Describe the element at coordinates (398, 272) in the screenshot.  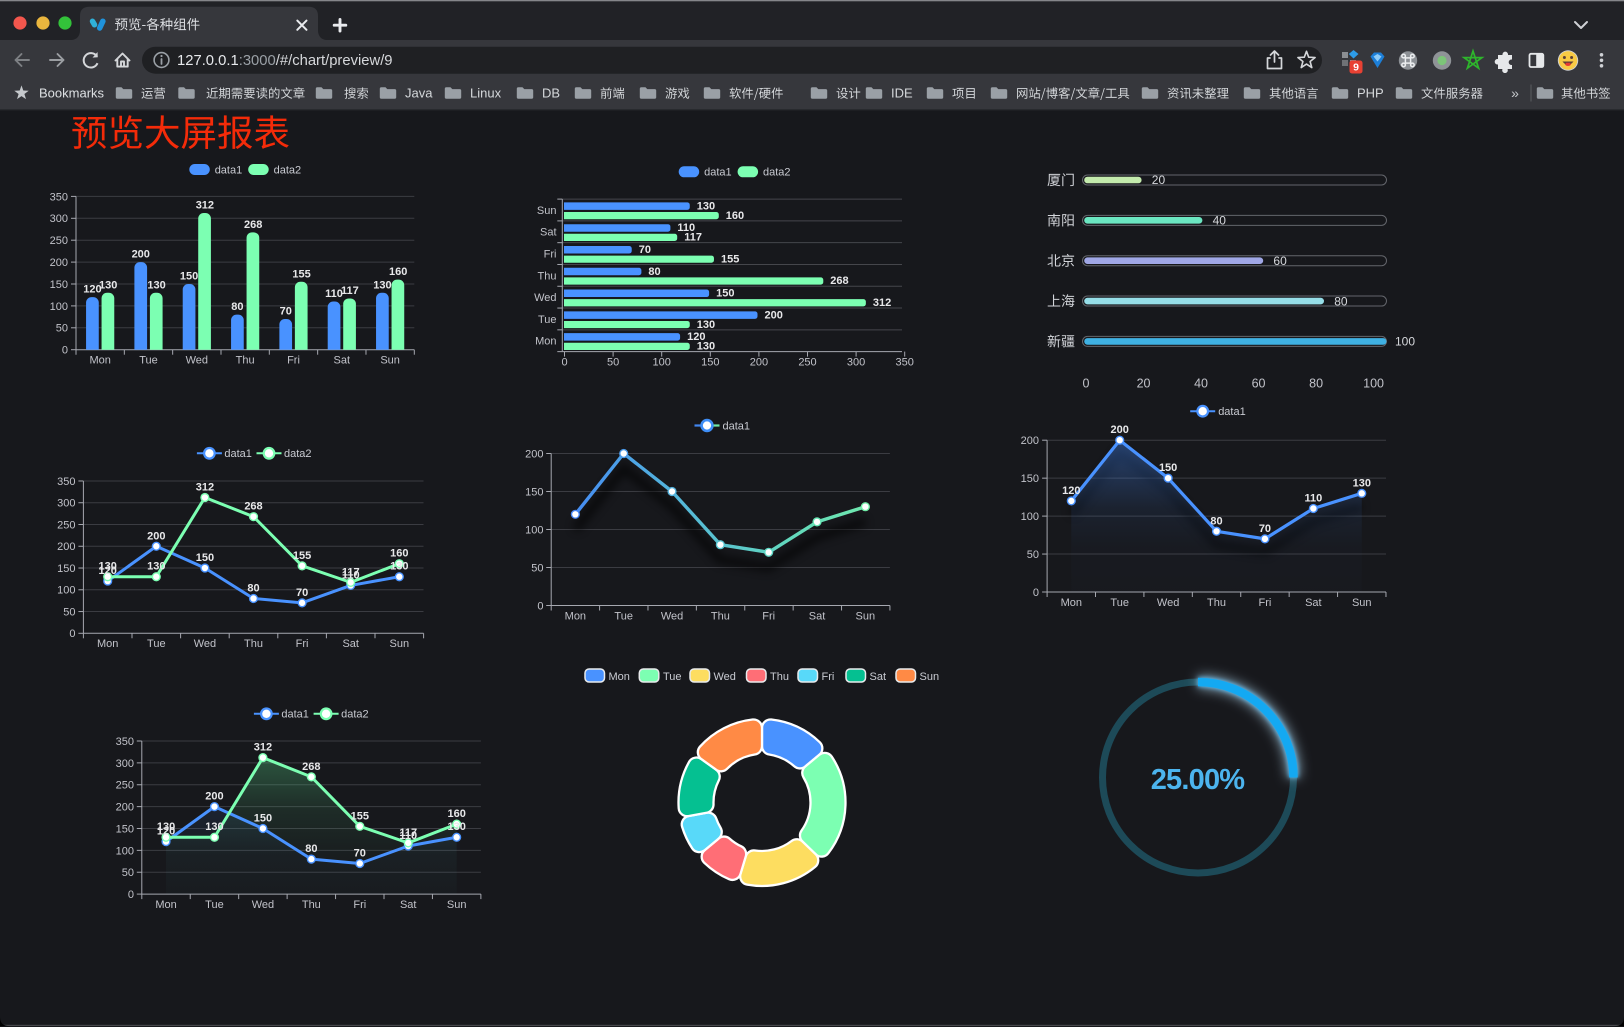
I see `svg-text: 160` at that location.